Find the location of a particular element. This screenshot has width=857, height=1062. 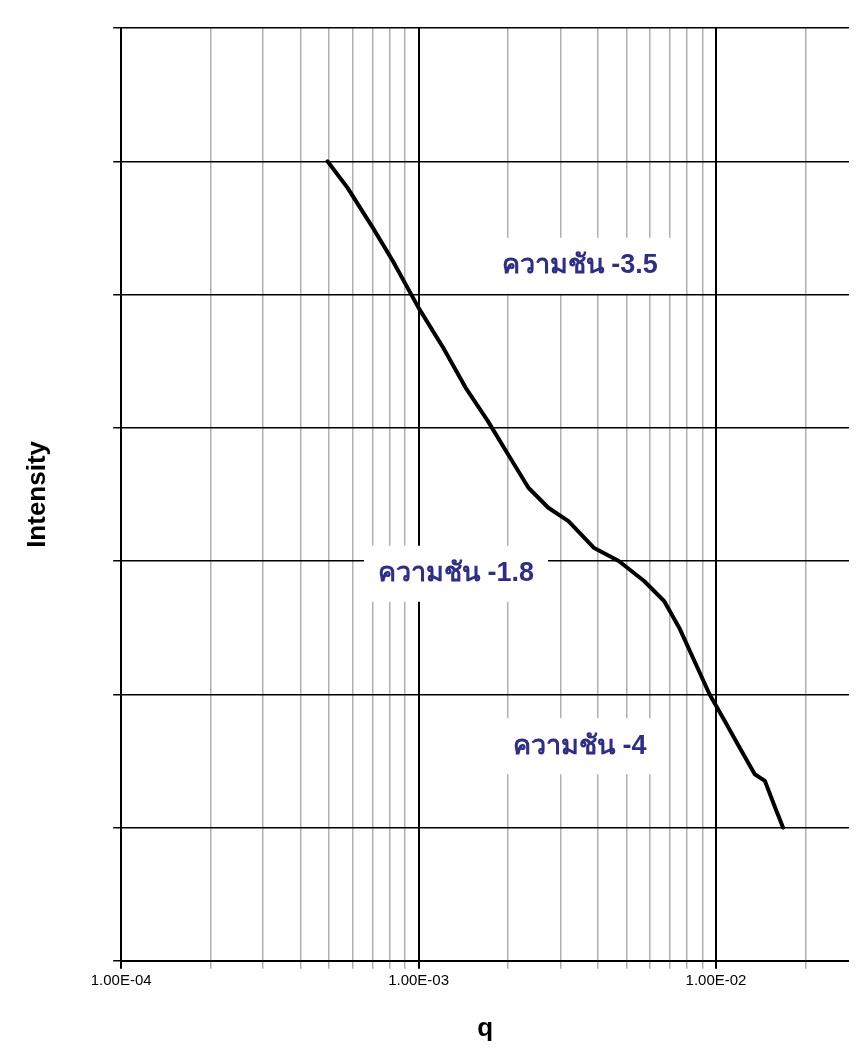

x-tick-label: 1.00E-04 is located at coordinates (121, 979).